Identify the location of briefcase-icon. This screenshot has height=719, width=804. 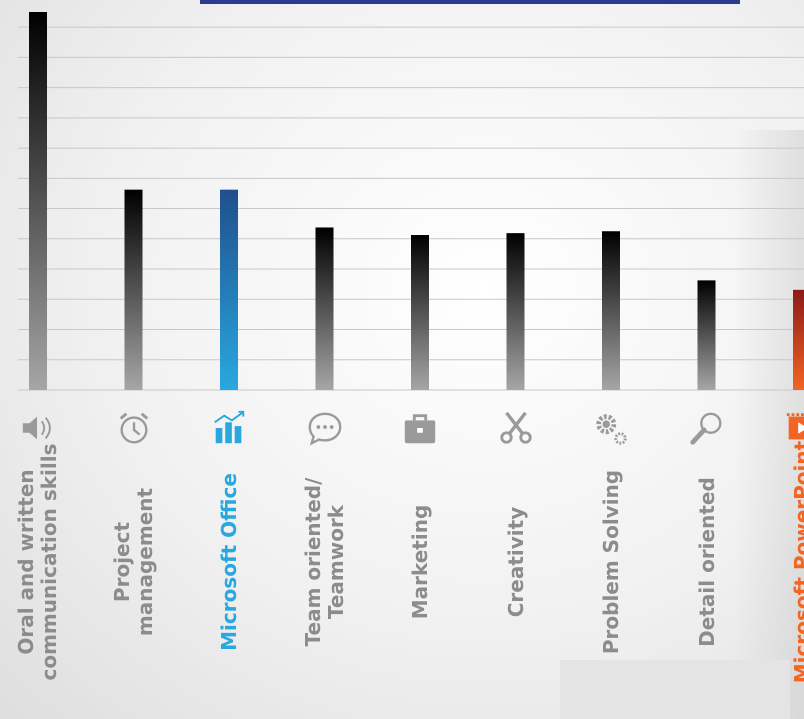
(420, 429).